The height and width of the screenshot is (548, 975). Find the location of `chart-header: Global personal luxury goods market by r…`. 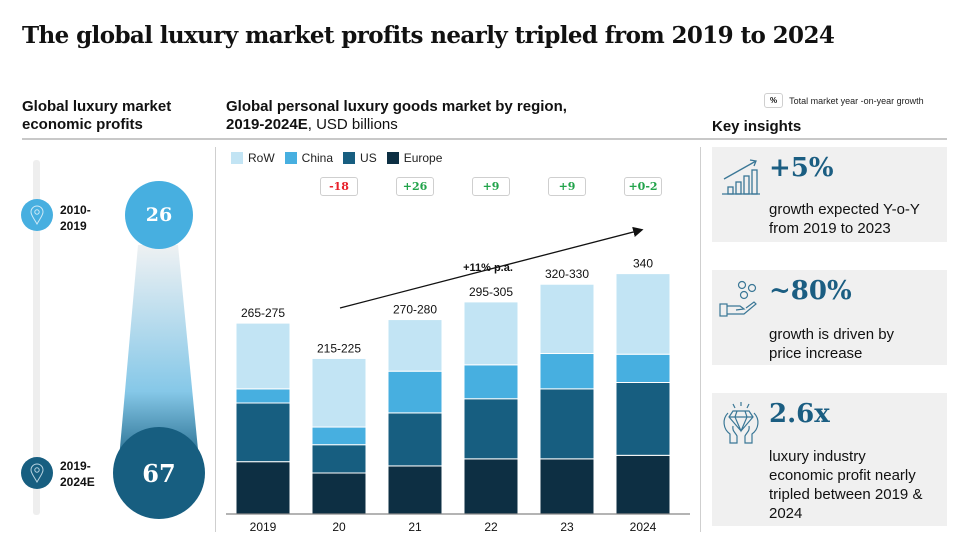

chart-header: Global personal luxury goods market by r… is located at coordinates (396, 116).